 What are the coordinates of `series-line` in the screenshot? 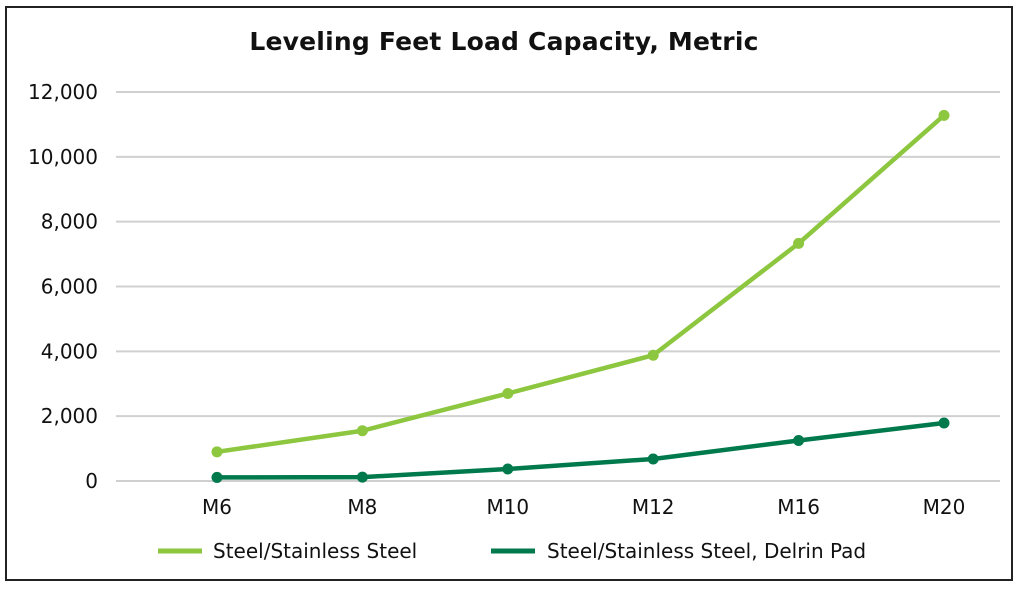 It's located at (580, 450).